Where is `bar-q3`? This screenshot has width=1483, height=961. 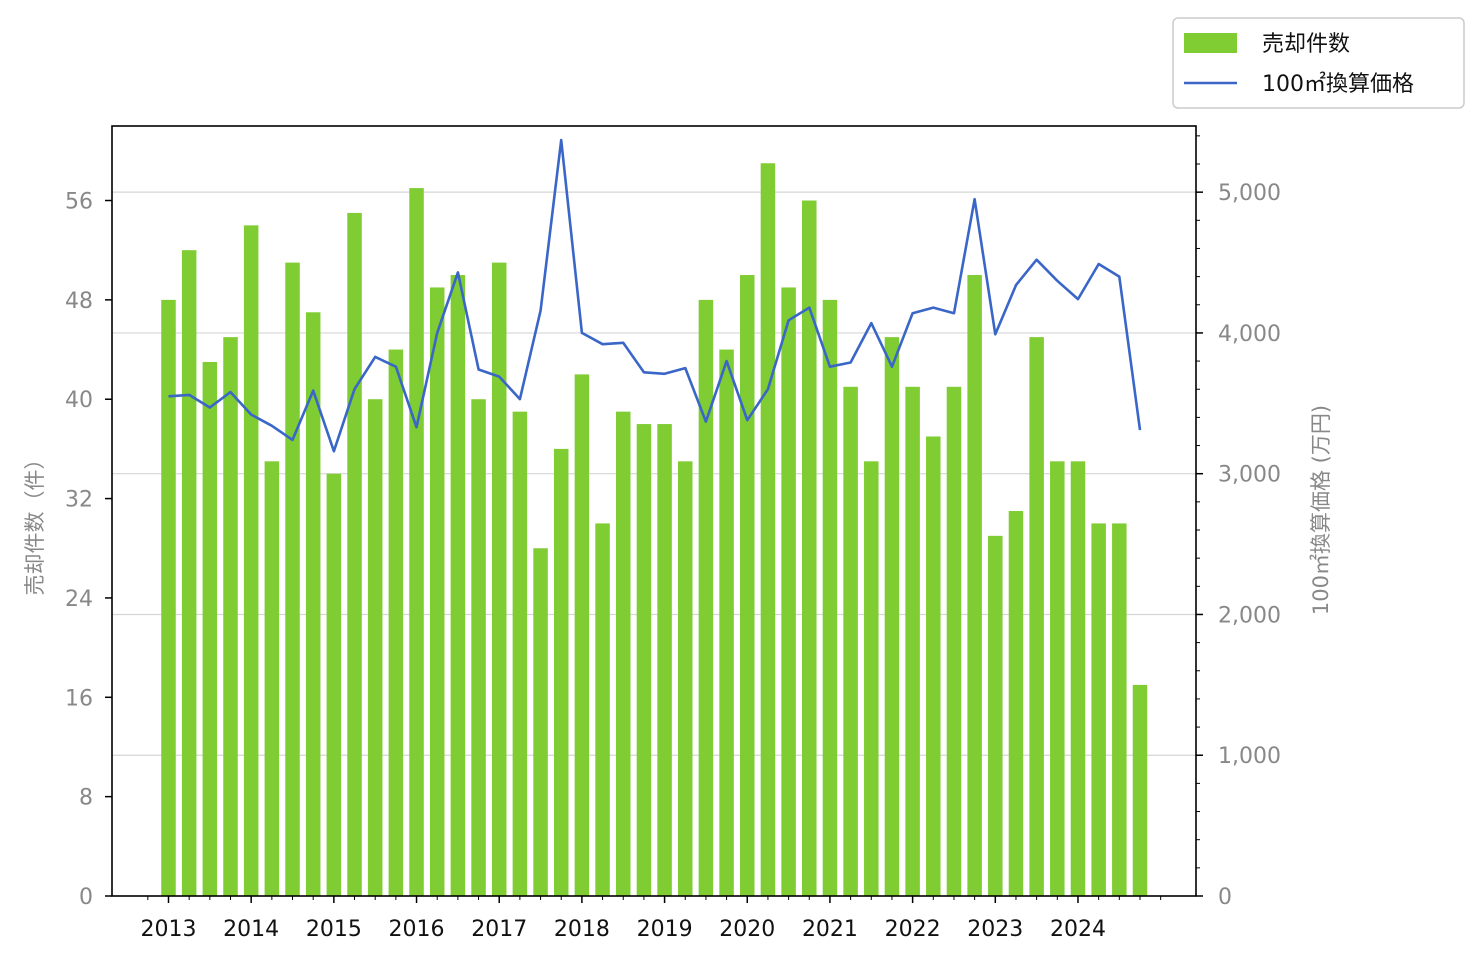 bar-q3 is located at coordinates (210, 628).